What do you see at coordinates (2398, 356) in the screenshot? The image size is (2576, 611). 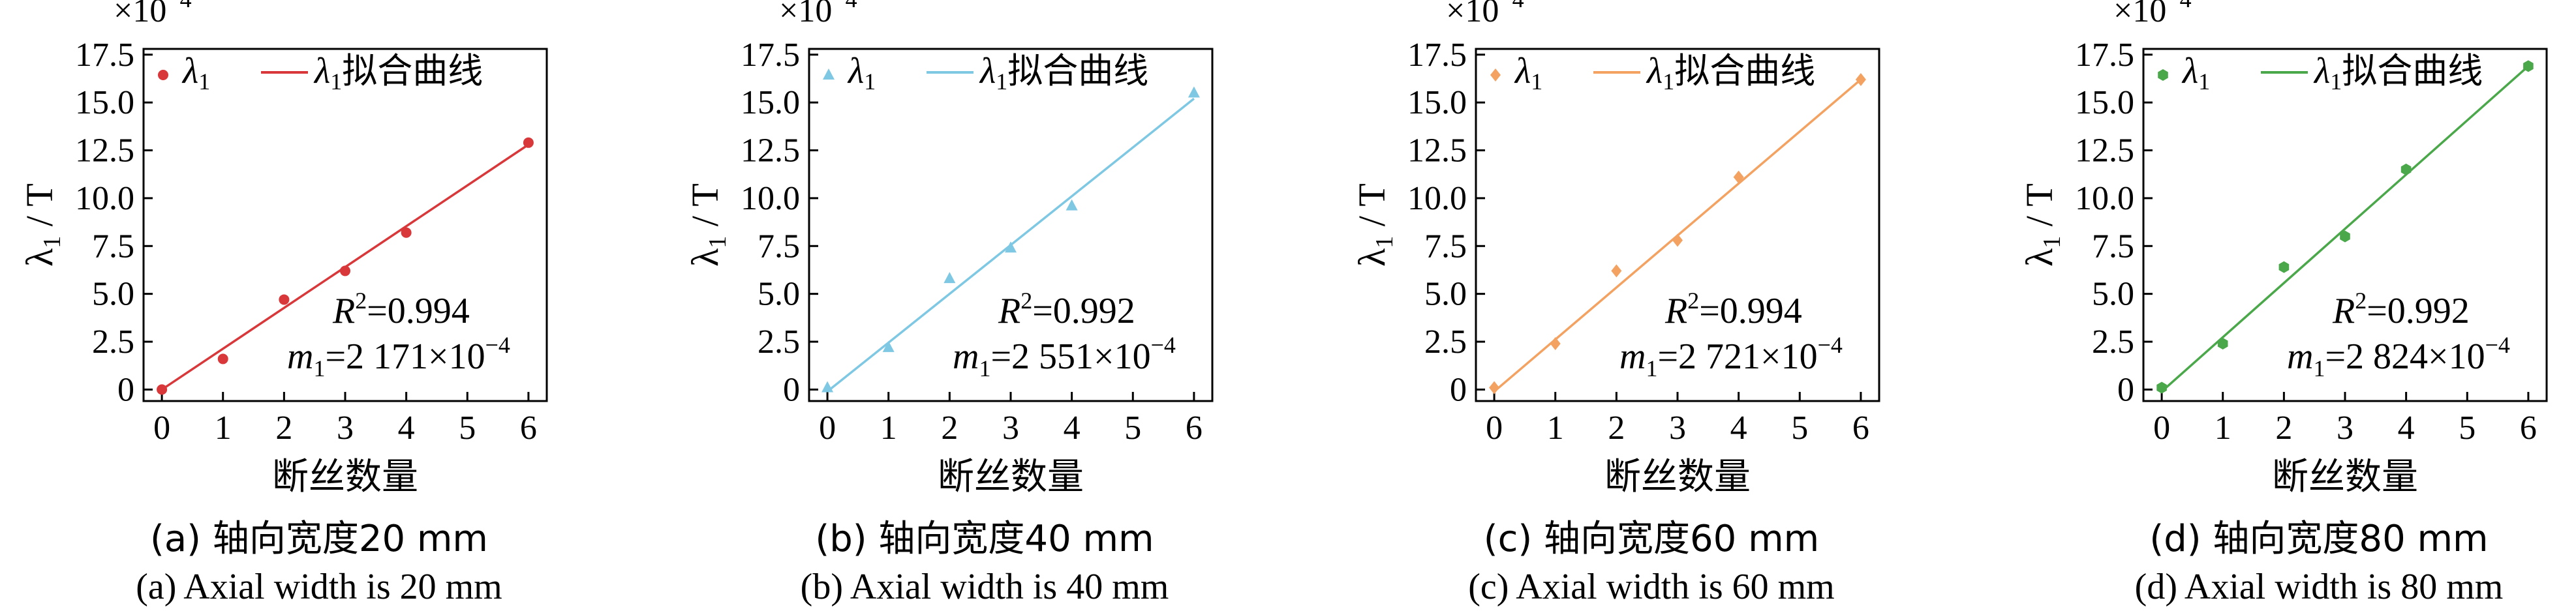 I see `slope-annotation: m1=2 824×10−4` at bounding box center [2398, 356].